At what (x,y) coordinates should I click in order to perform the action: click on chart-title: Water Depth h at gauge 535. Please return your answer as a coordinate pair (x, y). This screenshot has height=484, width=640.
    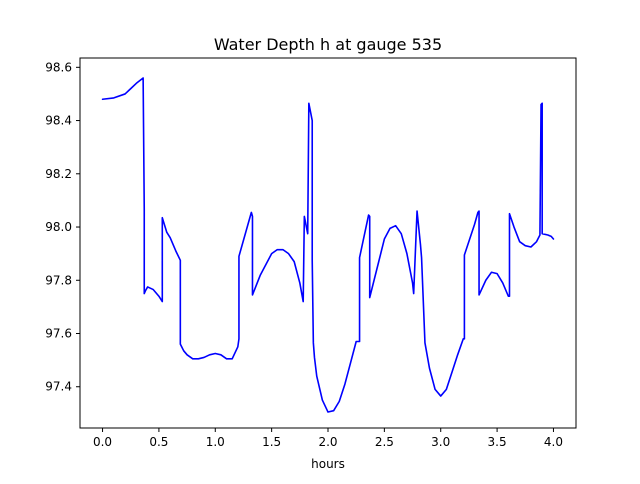
    Looking at the image, I should click on (328, 44).